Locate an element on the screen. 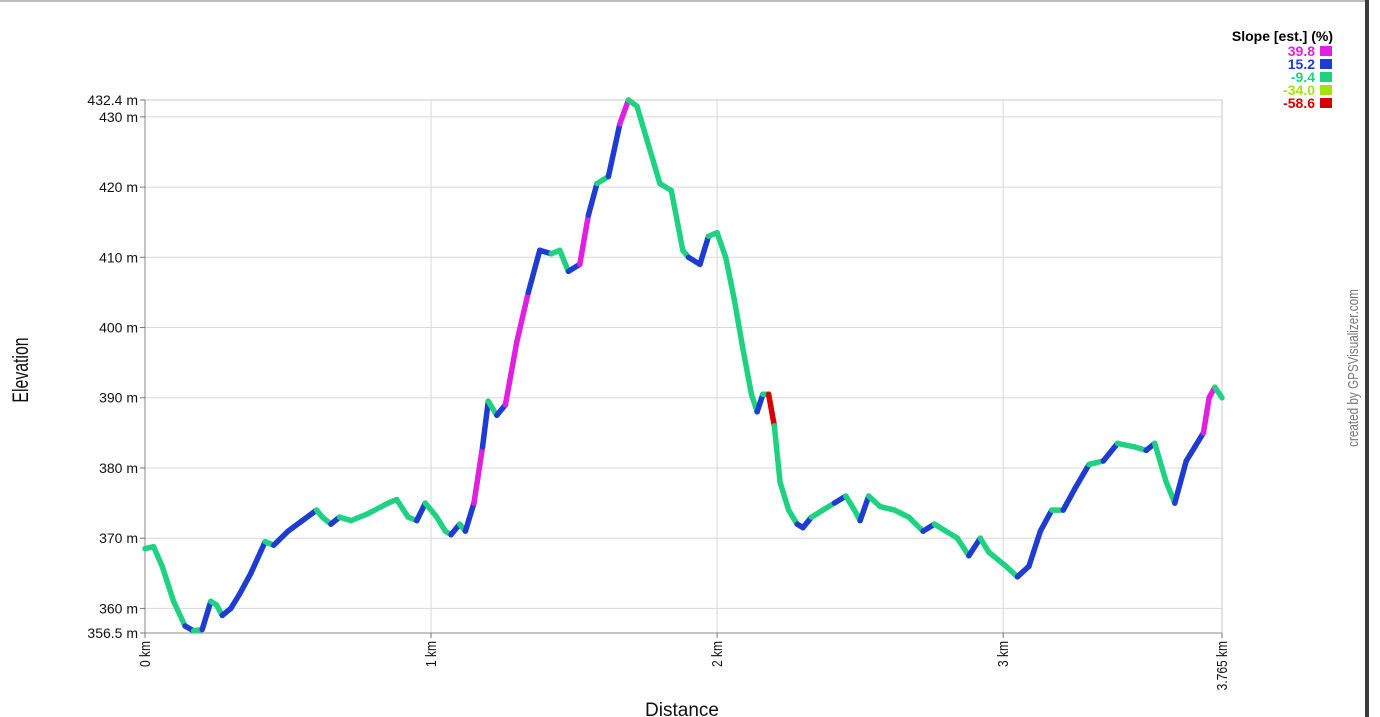  y-tick-label: 380 m is located at coordinates (118, 468).